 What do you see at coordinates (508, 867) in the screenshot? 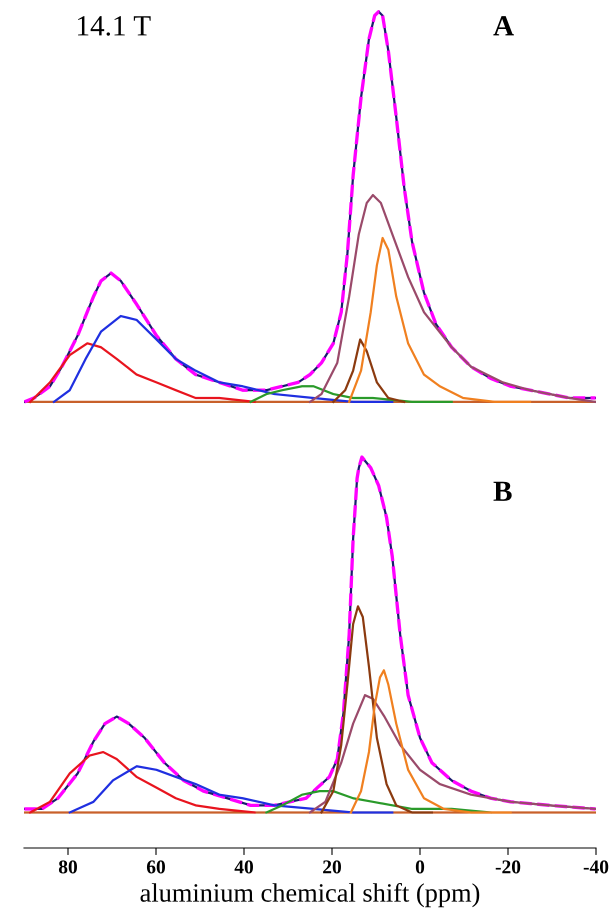
I see `x-tick-label: -20` at bounding box center [508, 867].